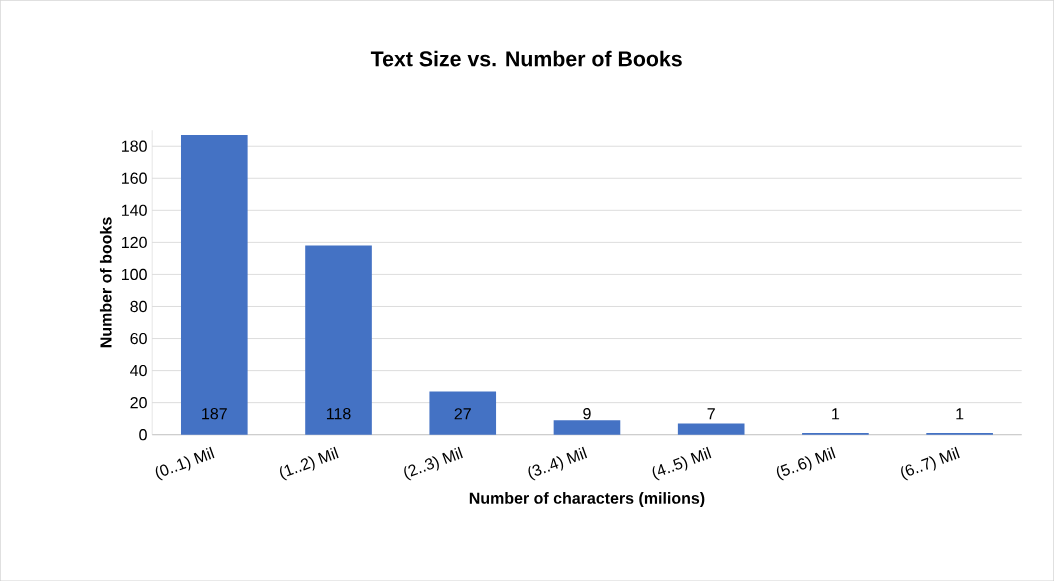 The height and width of the screenshot is (581, 1054). Describe the element at coordinates (338, 413) in the screenshot. I see `data-label: 118` at that location.